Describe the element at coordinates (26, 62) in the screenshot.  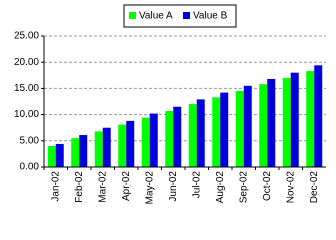
I see `y-tick-label: 20.00` at that location.